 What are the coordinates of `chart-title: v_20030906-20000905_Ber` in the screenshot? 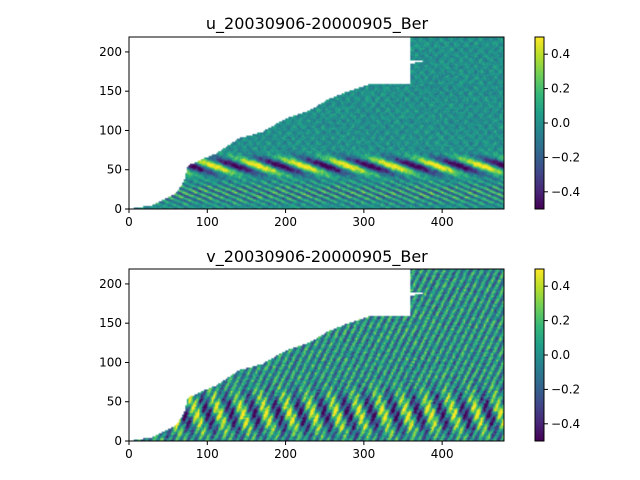 It's located at (317, 257).